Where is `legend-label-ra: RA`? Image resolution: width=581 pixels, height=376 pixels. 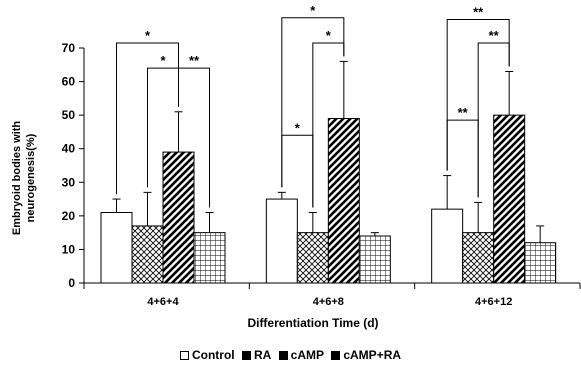
legend-label-ra: RA is located at coordinates (262, 355).